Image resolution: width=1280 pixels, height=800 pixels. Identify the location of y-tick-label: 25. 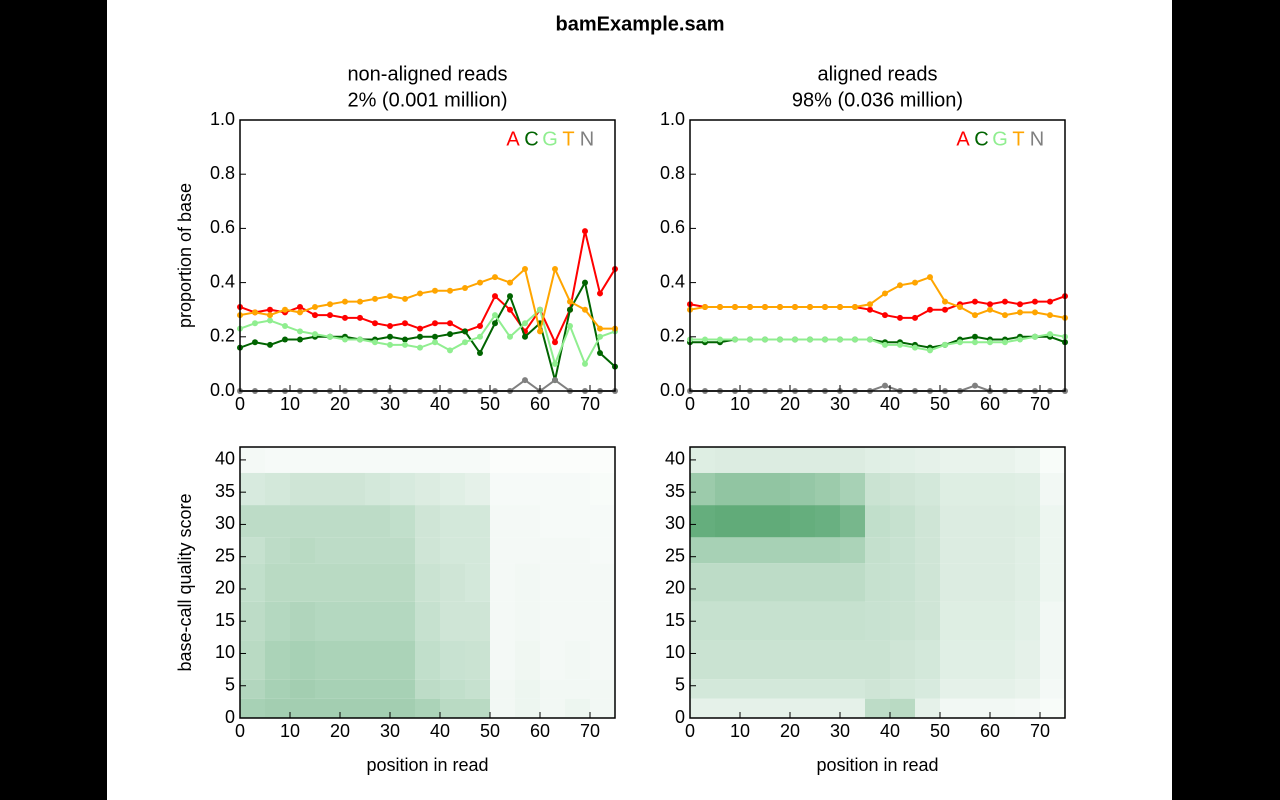
(675, 555).